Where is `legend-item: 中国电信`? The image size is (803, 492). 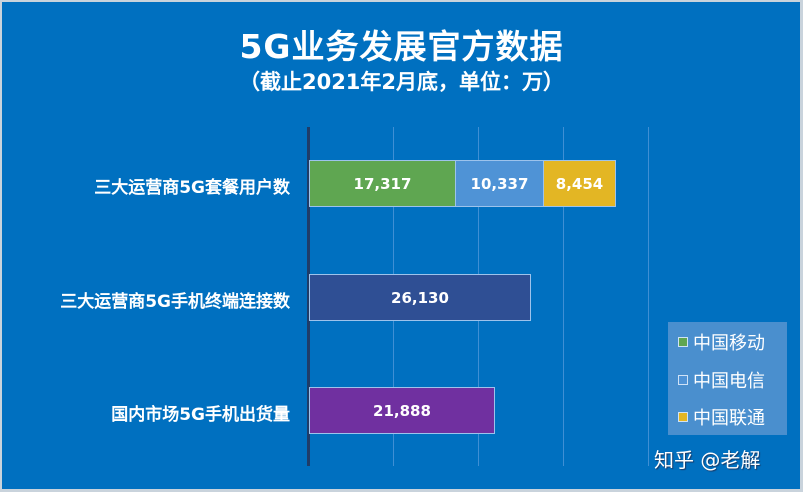 legend-item: 中国电信 is located at coordinates (721, 380).